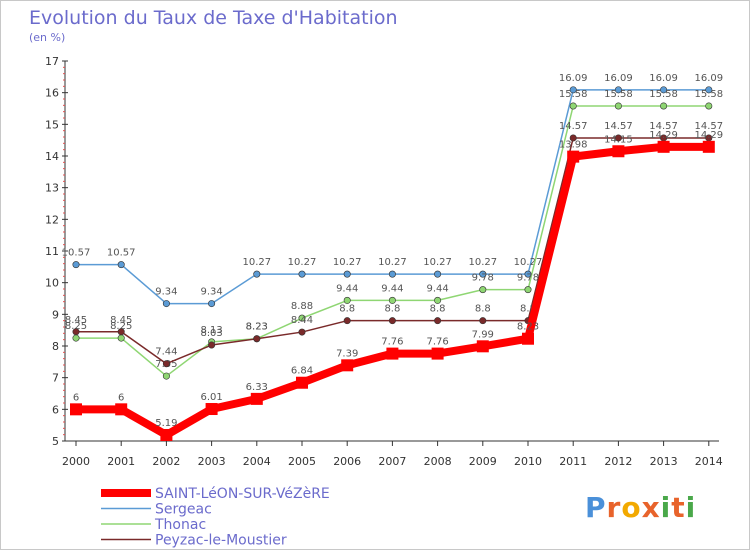  Describe the element at coordinates (121, 461) in the screenshot. I see `x-tick-label: 2001` at that location.